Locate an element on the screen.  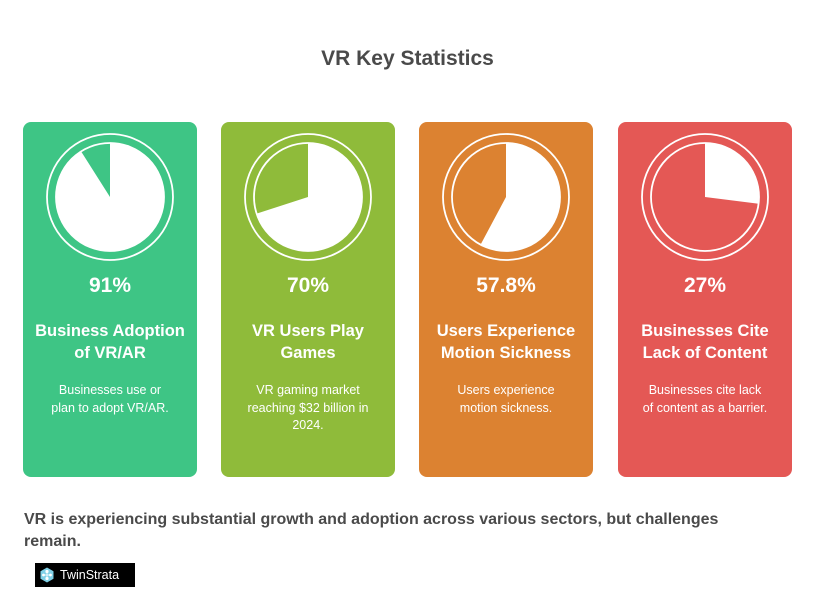
network-hexagon-icon is located at coordinates (47, 575).